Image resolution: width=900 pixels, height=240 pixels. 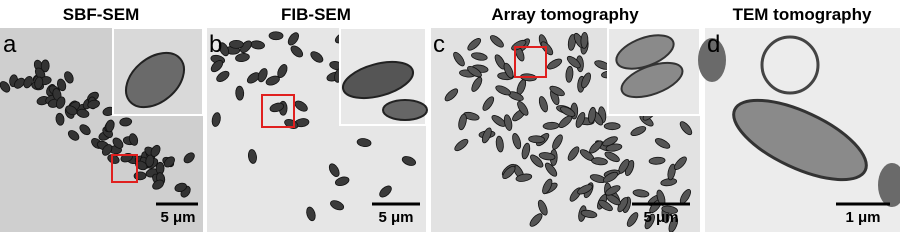 What do you see at coordinates (565, 14) in the screenshot?
I see `panel-title: Array tomography` at bounding box center [565, 14].